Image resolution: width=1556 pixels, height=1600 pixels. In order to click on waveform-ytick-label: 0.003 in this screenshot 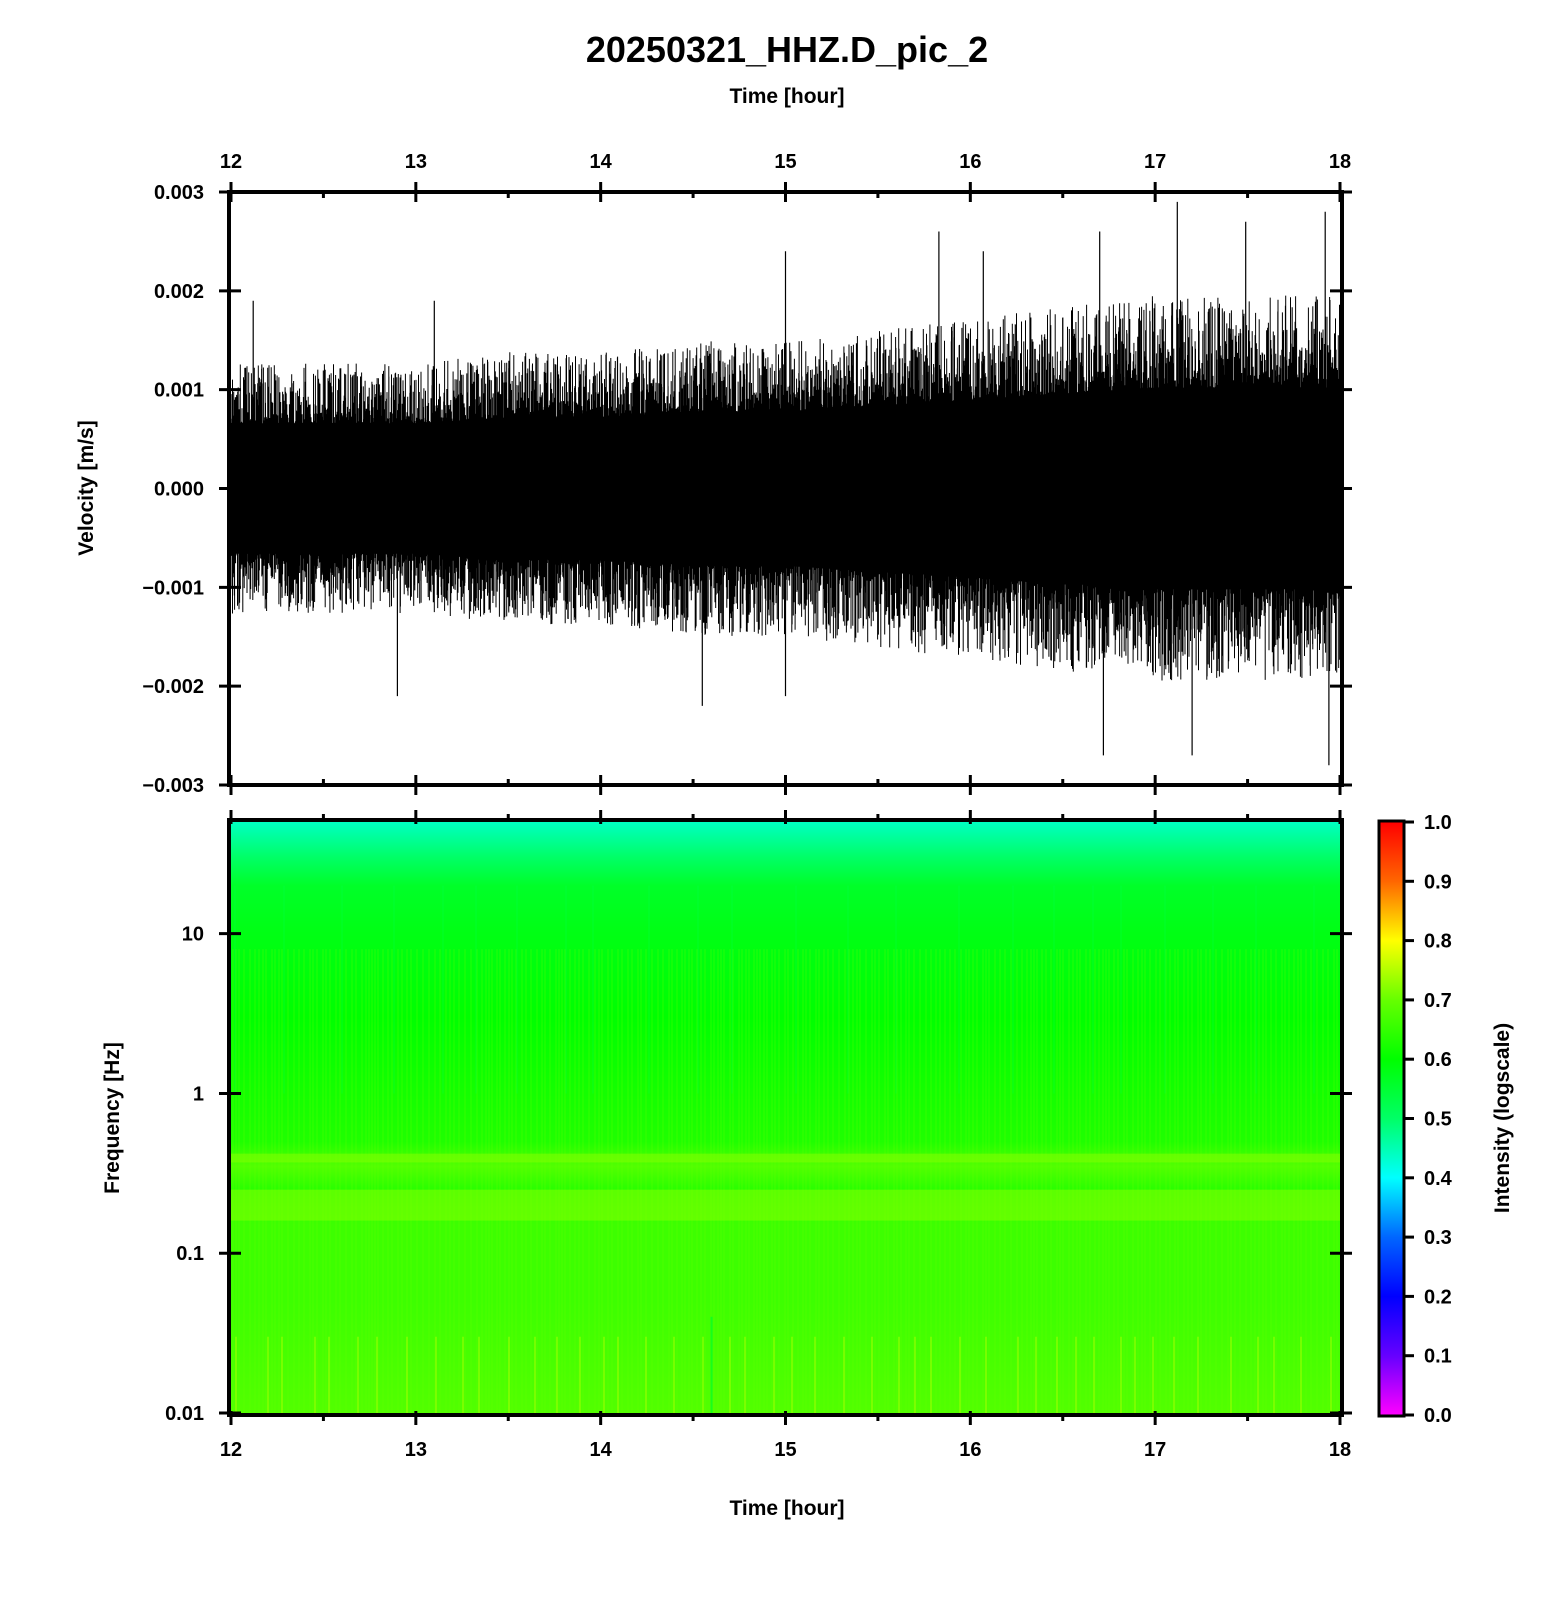, I will do `click(179, 193)`.